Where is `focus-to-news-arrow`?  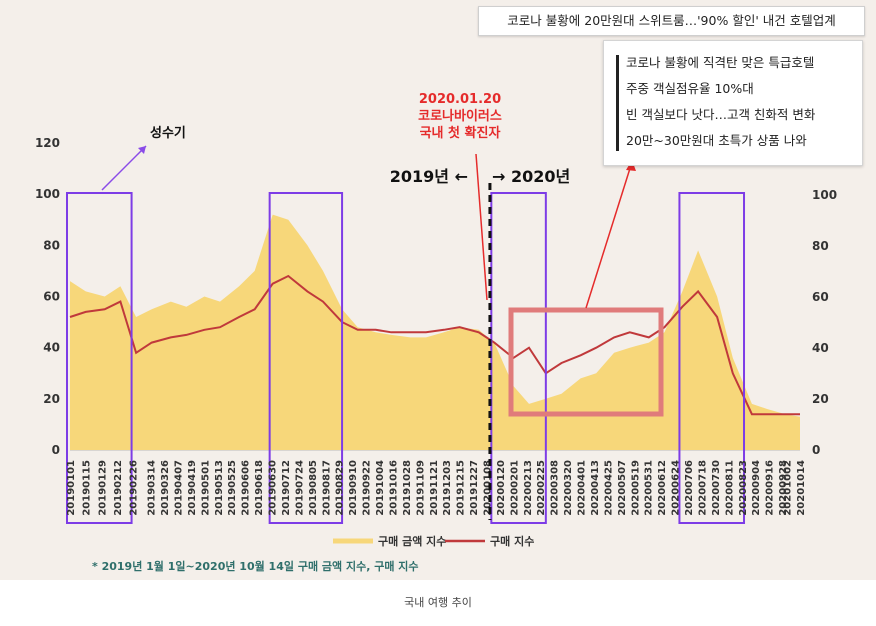 focus-to-news-arrow is located at coordinates (609, 235).